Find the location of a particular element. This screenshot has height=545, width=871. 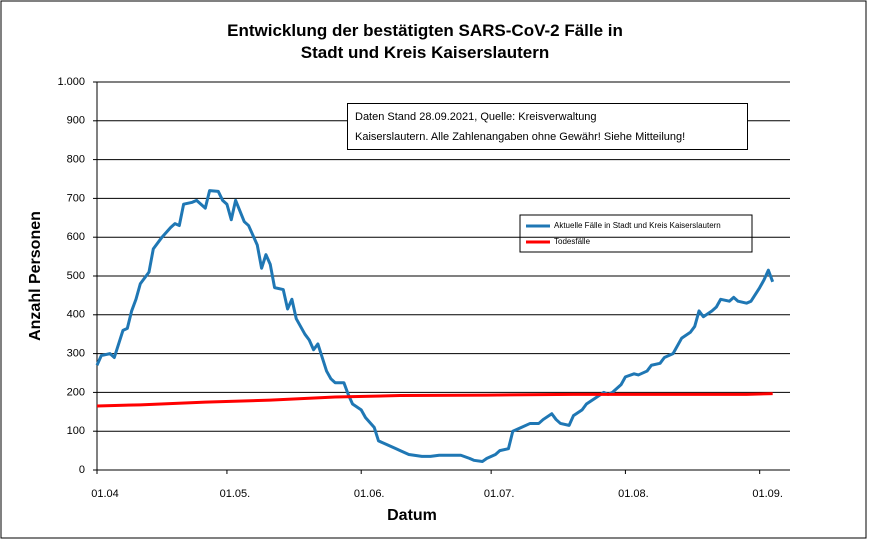

x-tick-label: 01.04 is located at coordinates (105, 494).